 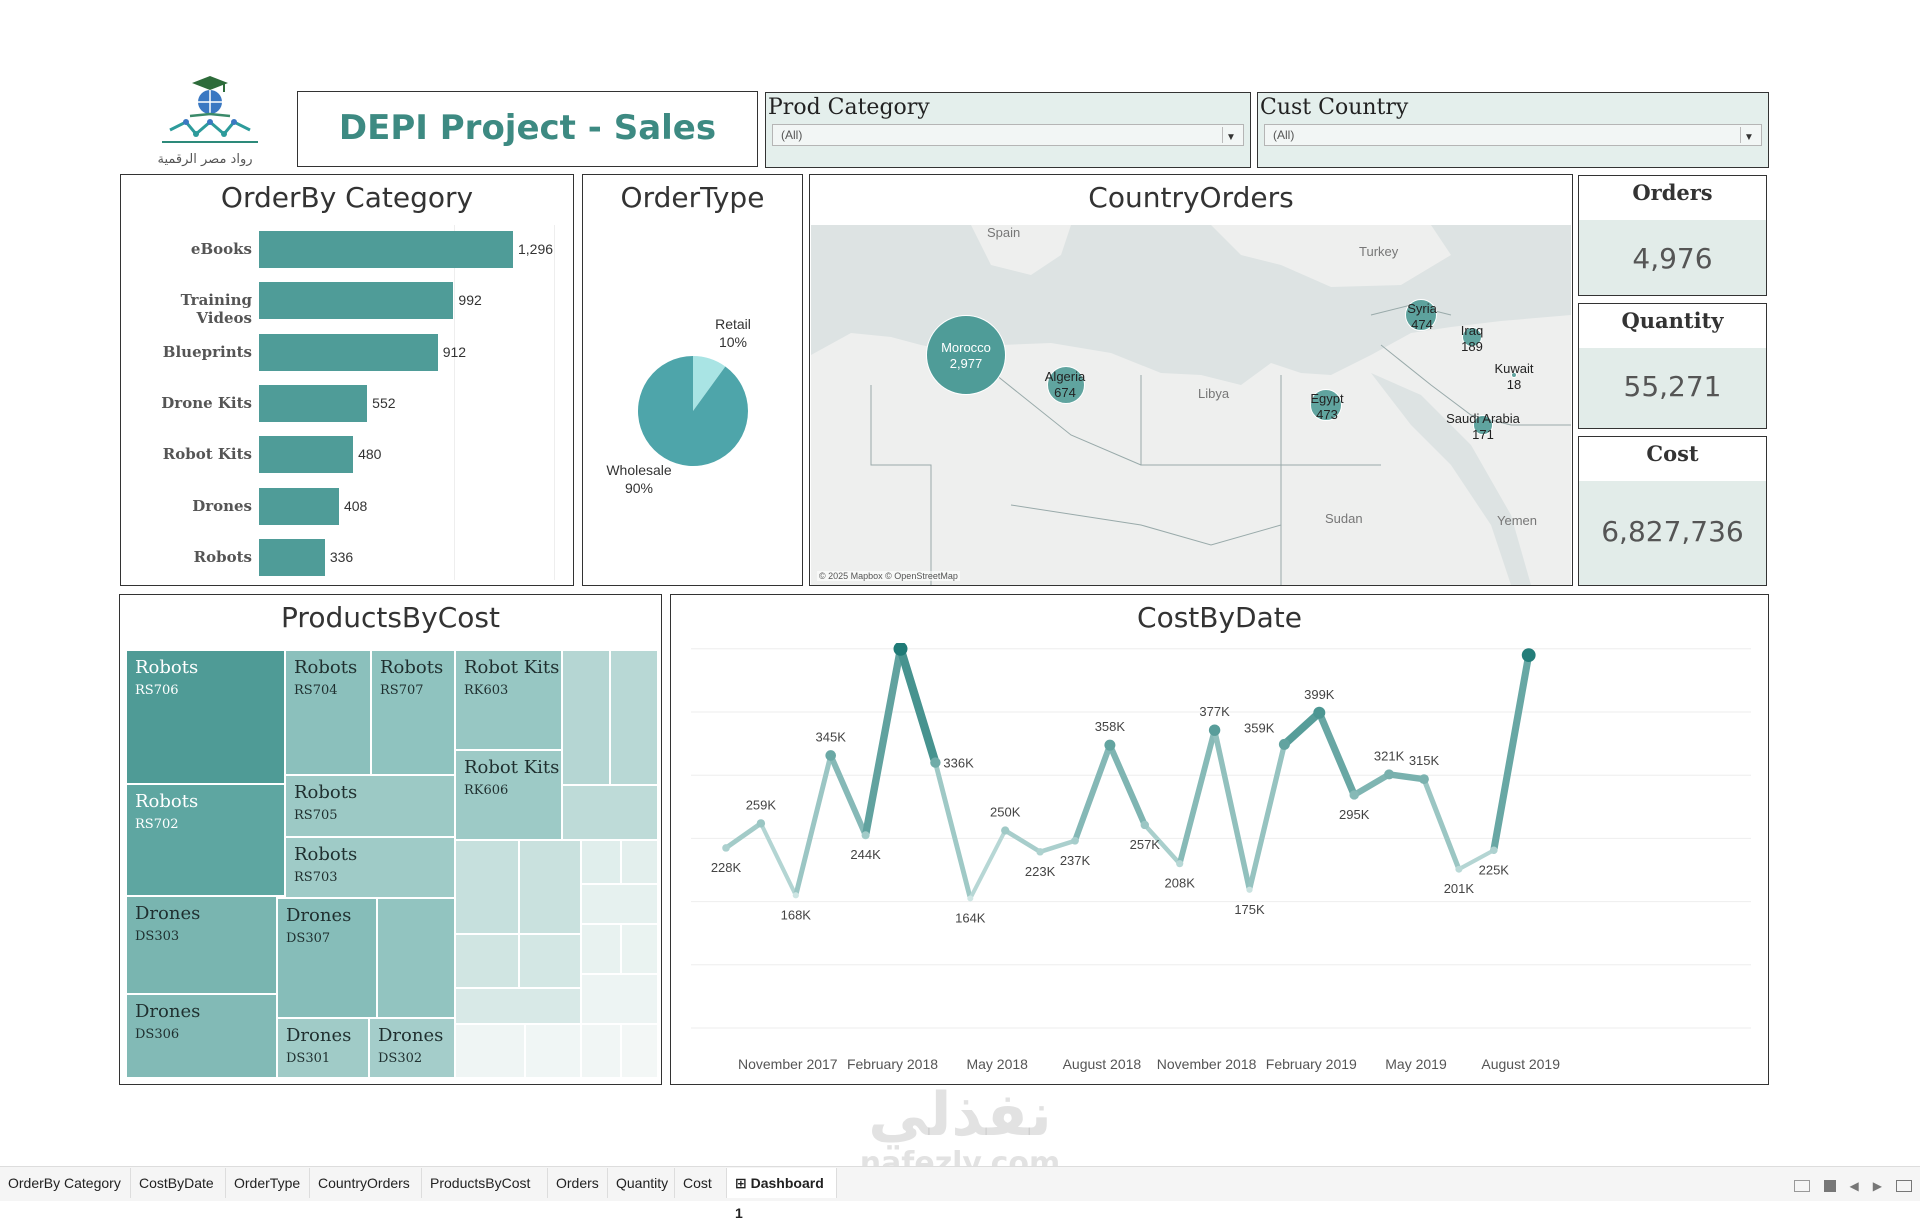 What do you see at coordinates (1829, 1186) in the screenshot?
I see `single-view-icon` at bounding box center [1829, 1186].